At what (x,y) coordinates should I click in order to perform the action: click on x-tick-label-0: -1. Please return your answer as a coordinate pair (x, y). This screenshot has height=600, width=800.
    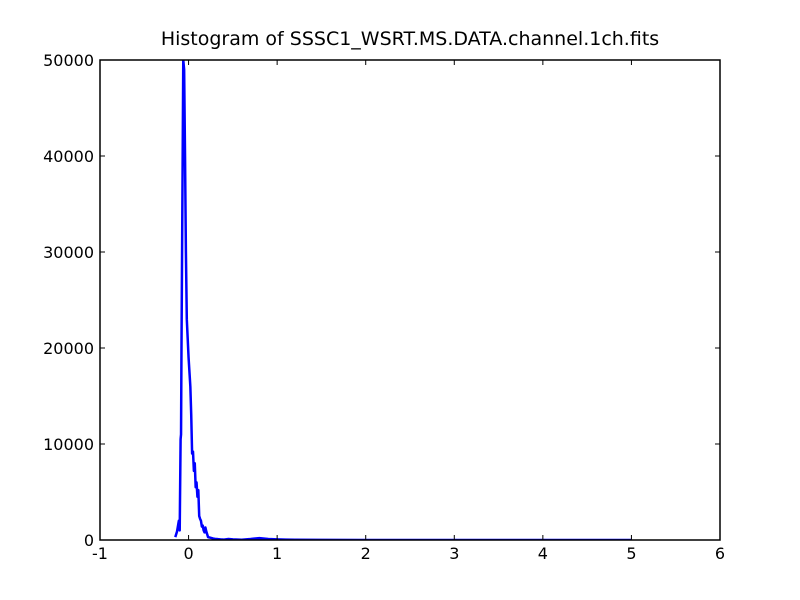
    Looking at the image, I should click on (100, 553).